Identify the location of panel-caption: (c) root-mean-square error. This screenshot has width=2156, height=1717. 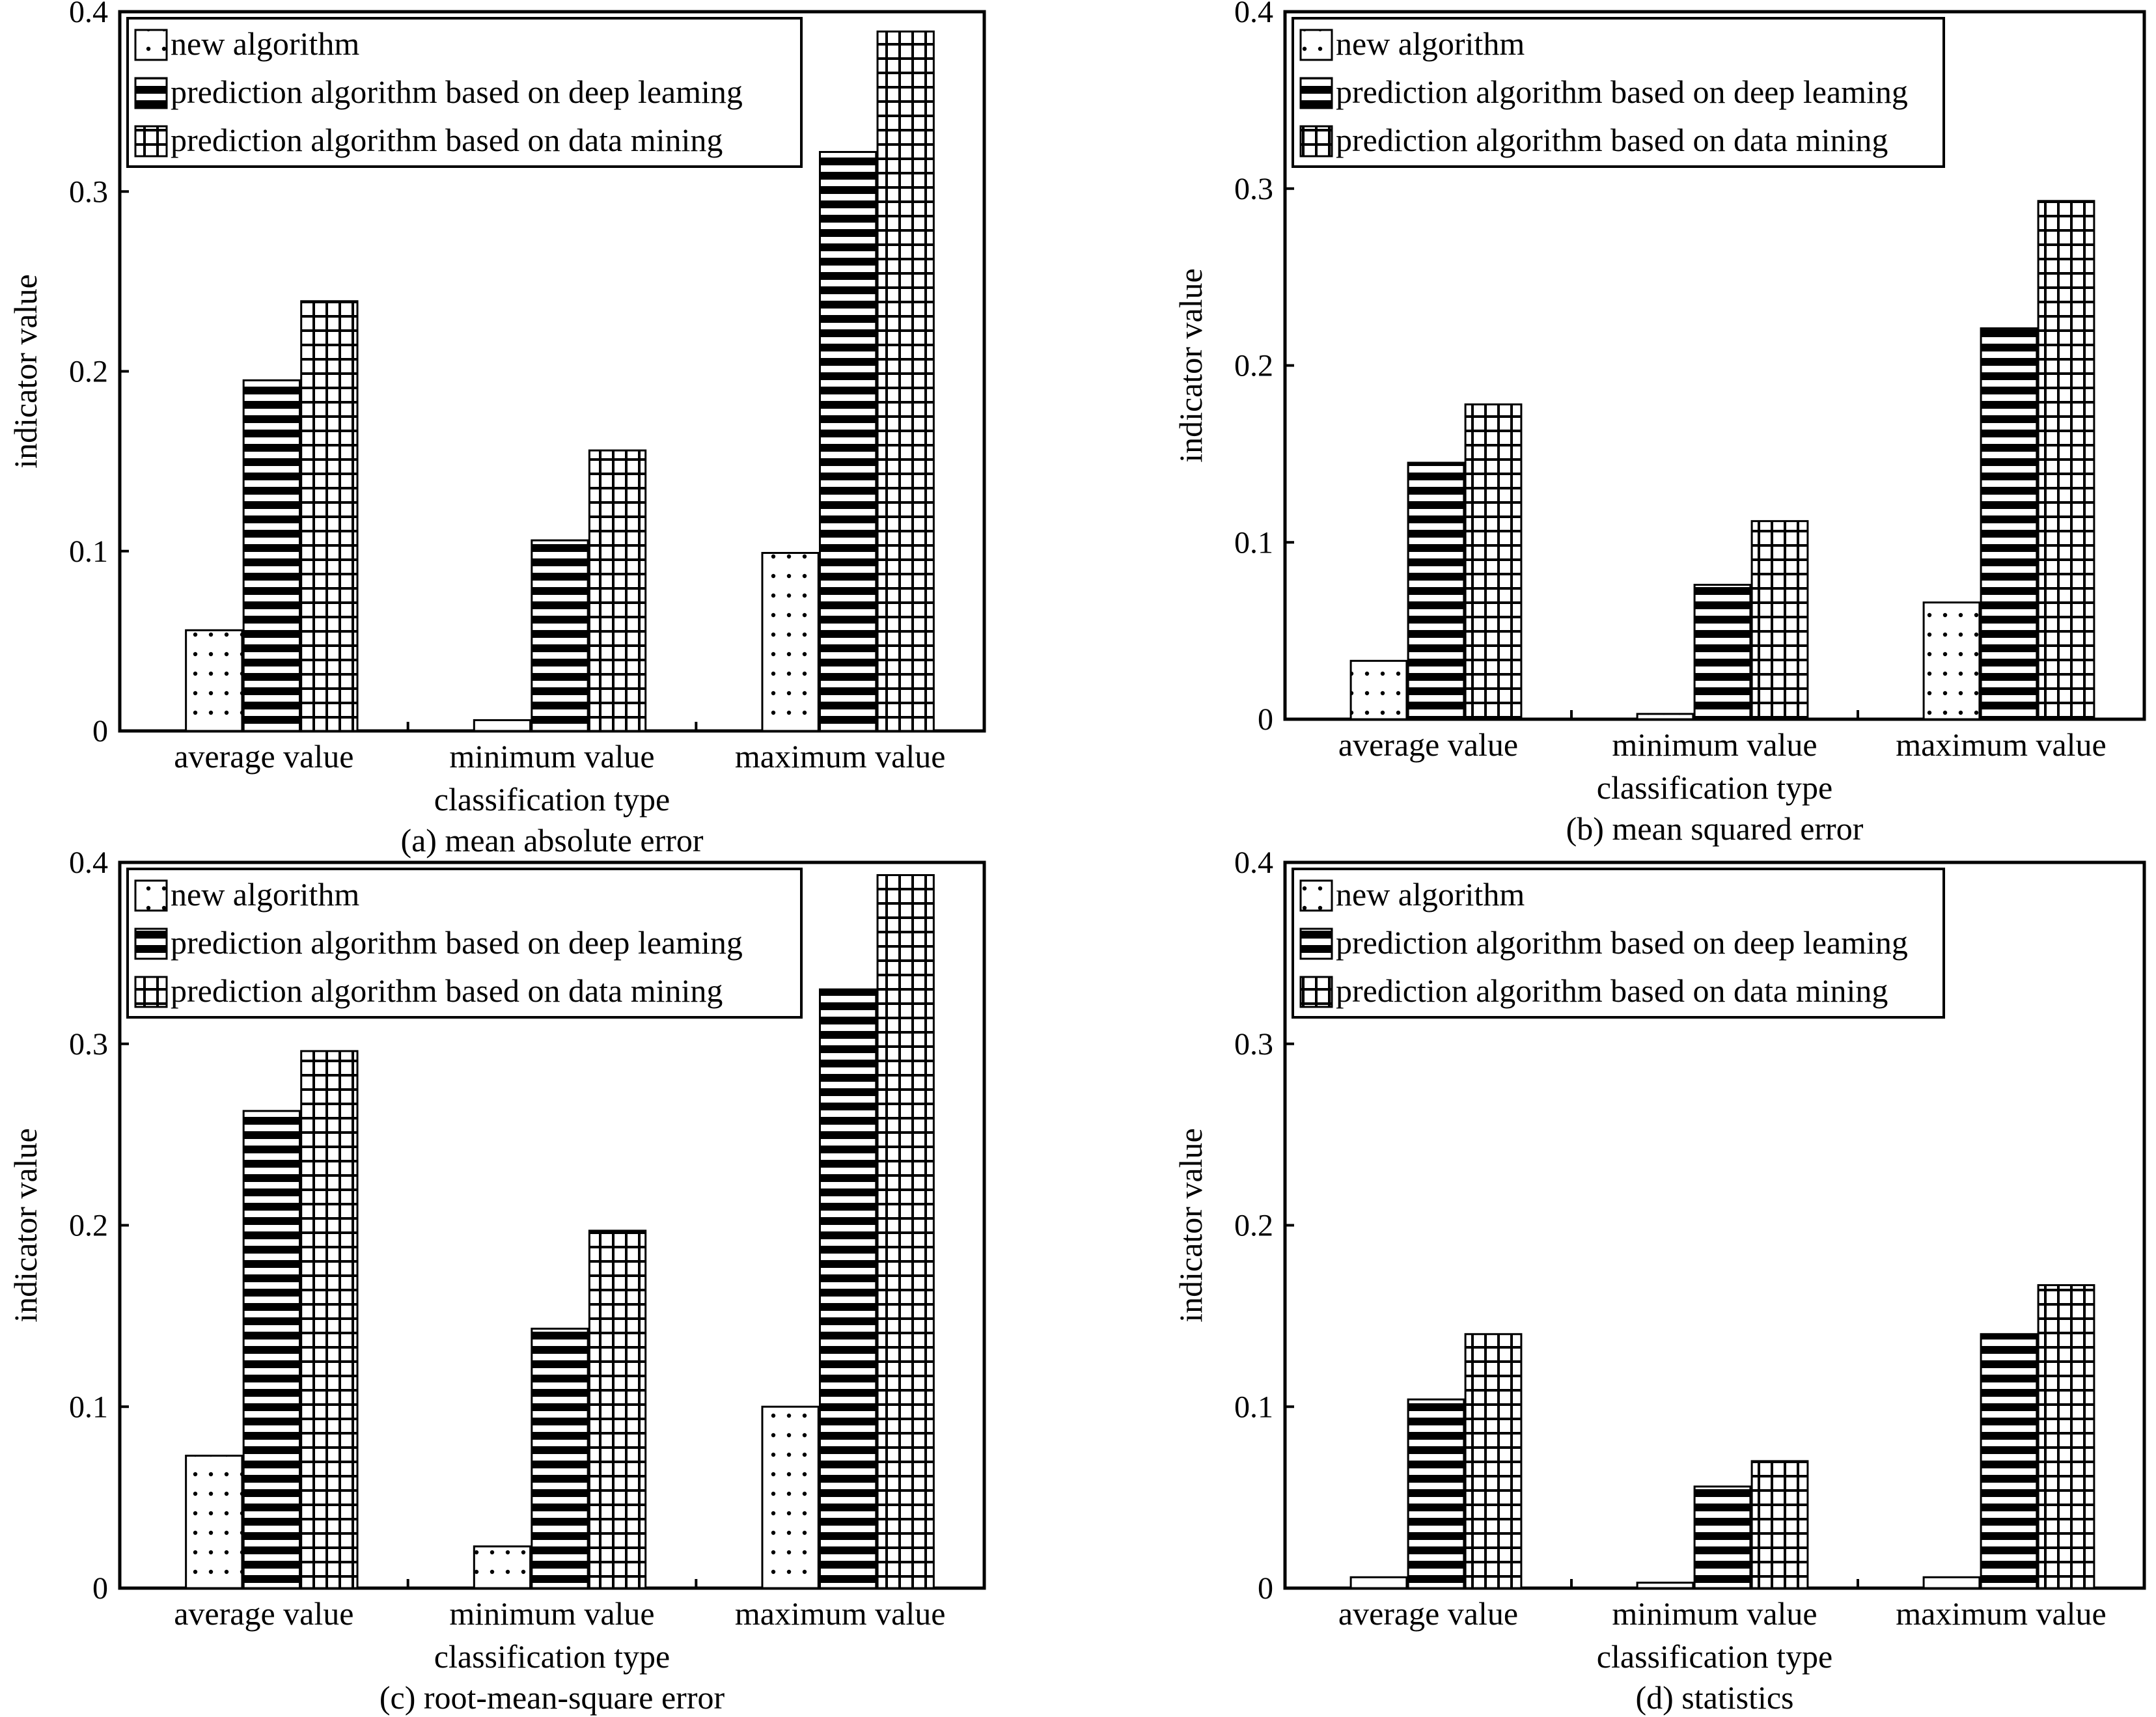
(552, 1698).